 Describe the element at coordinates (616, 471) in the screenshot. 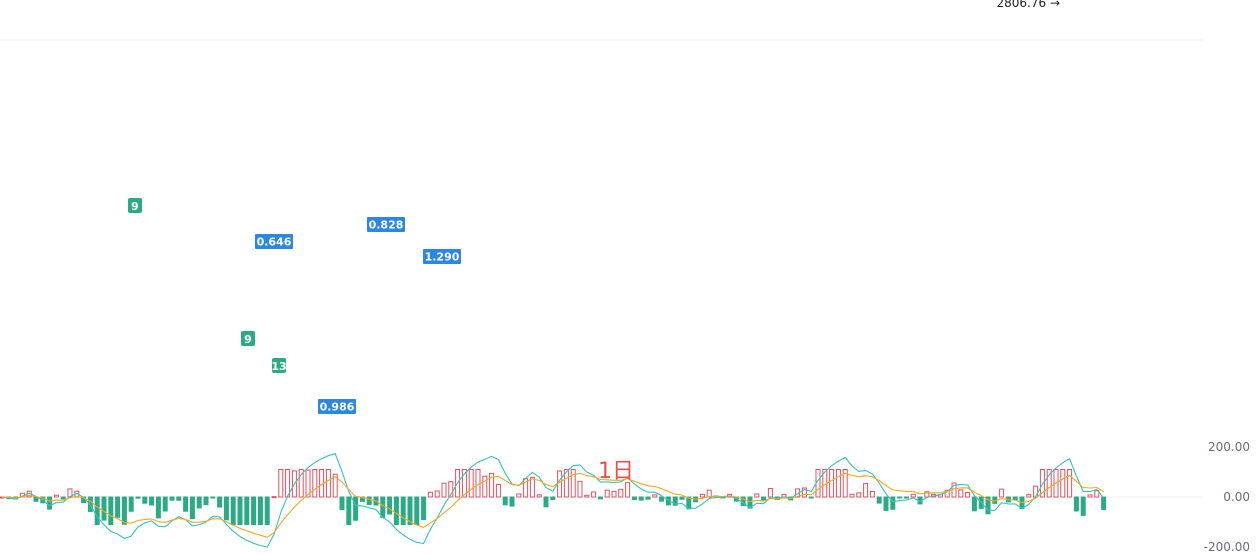

I see `timeframe-label: 1日` at that location.